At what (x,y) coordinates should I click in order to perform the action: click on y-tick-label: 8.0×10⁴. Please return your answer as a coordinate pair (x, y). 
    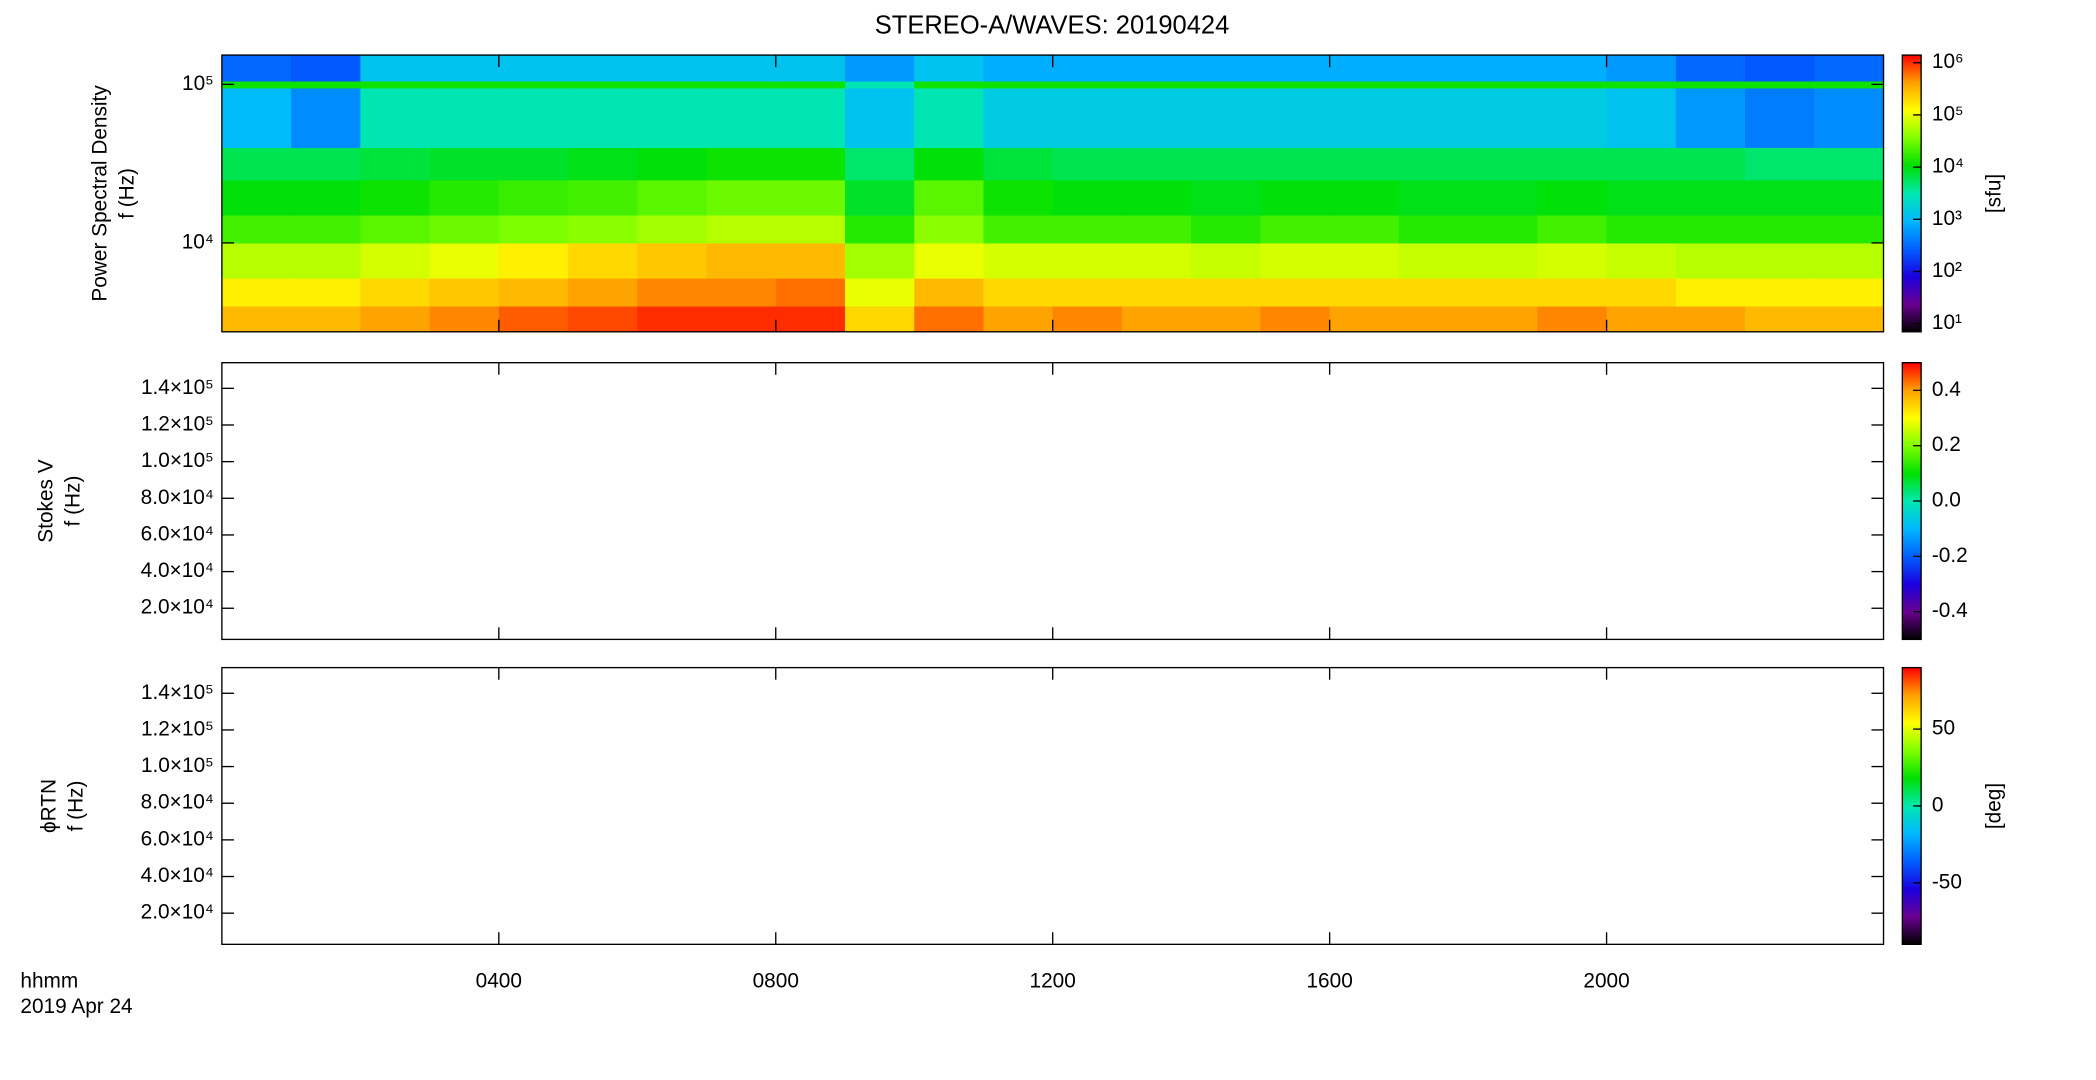
    Looking at the image, I should click on (177, 497).